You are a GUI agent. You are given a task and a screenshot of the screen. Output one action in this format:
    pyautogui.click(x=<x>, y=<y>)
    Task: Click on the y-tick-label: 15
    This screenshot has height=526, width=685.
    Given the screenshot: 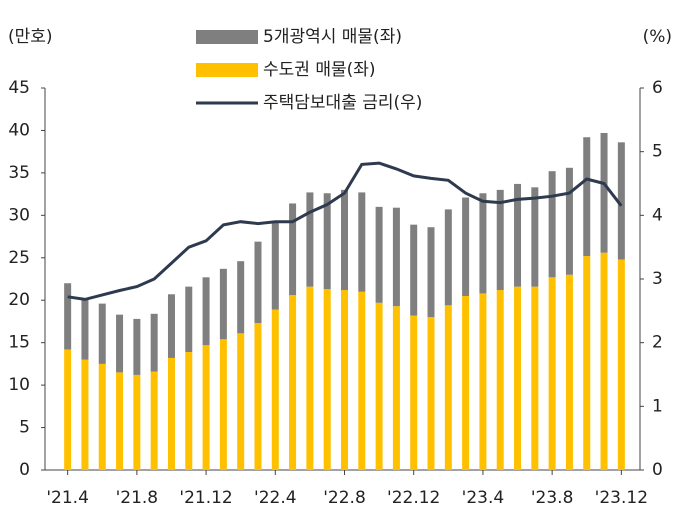 What is the action you would take?
    pyautogui.click(x=19, y=343)
    